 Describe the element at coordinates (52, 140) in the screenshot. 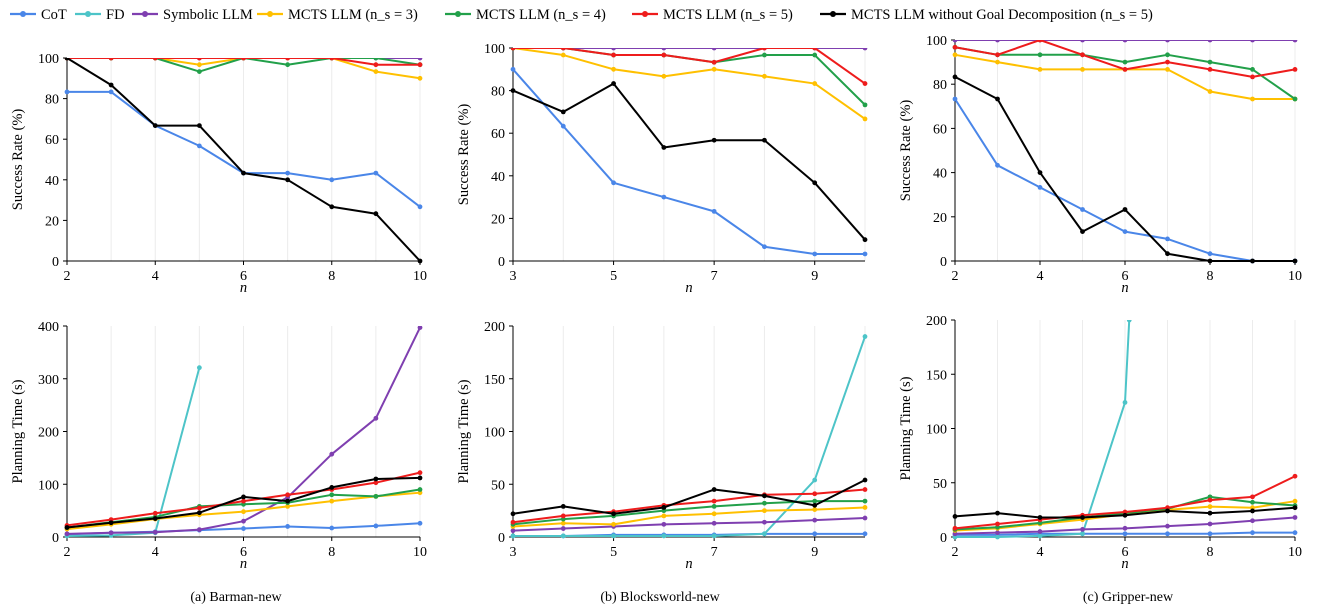

I see `y-tick-label: 60` at that location.